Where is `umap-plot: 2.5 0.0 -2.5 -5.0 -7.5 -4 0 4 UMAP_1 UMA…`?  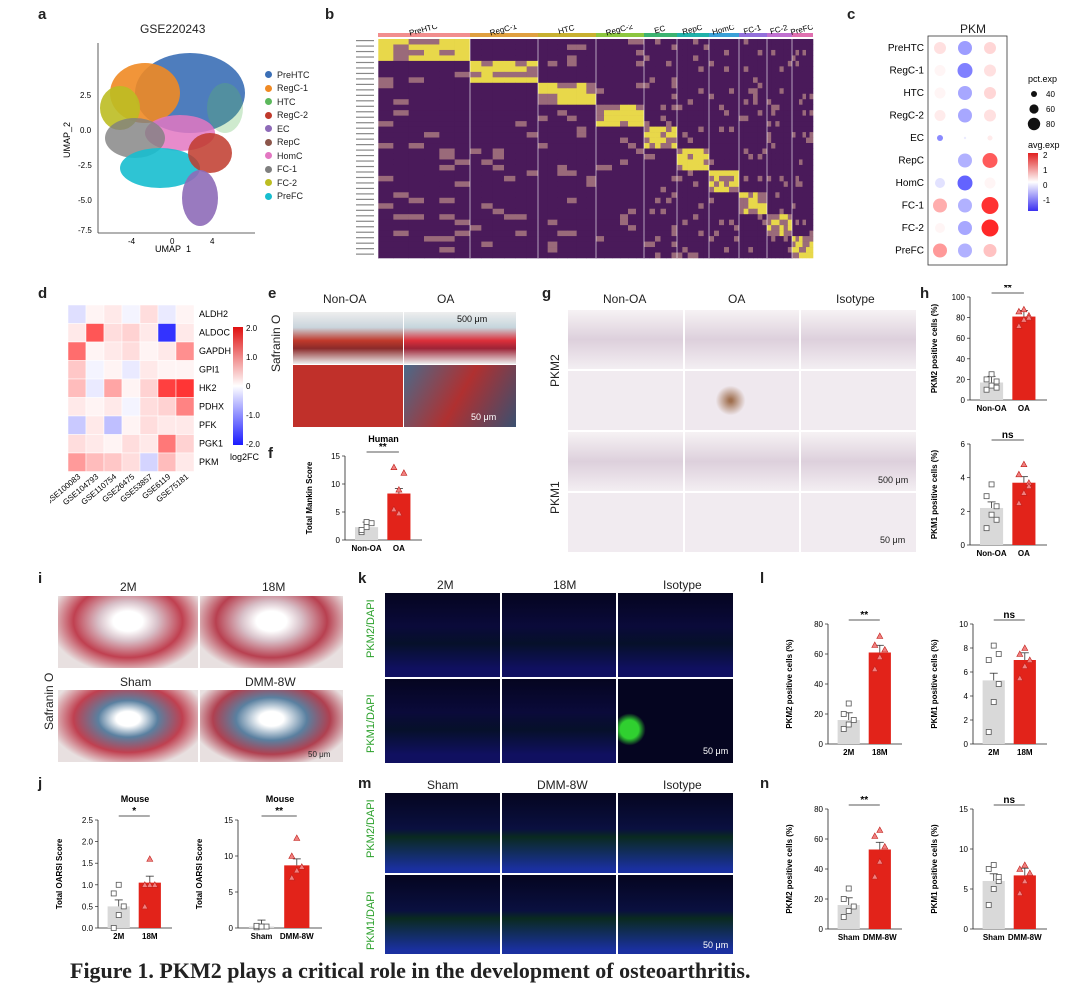 umap-plot: 2.5 0.0 -2.5 -5.0 -7.5 -4 0 4 UMAP_1 UMA… is located at coordinates (158, 148).